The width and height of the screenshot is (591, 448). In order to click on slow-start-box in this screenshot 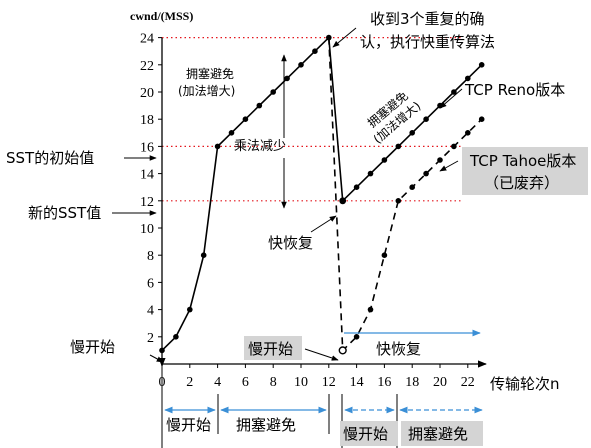, I will do `click(273, 348)`.